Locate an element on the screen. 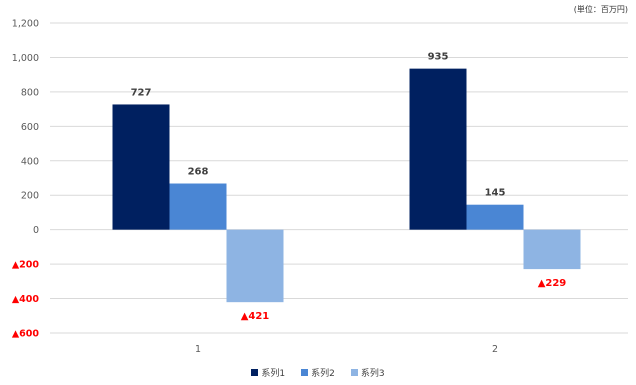  bar-series3-cat1 is located at coordinates (255, 266).